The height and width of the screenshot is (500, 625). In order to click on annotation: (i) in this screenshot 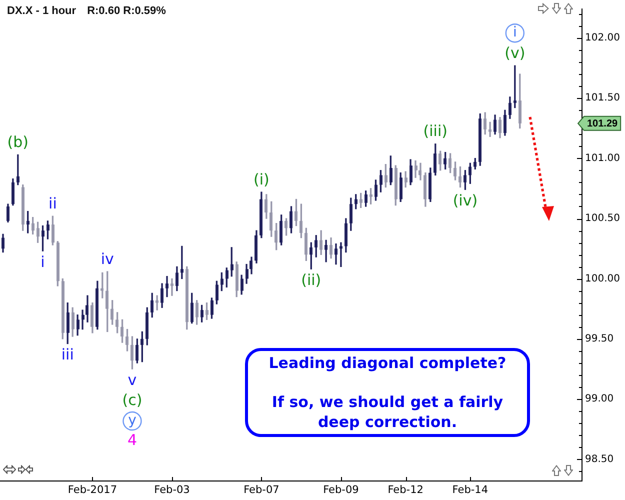, I will do `click(262, 179)`.